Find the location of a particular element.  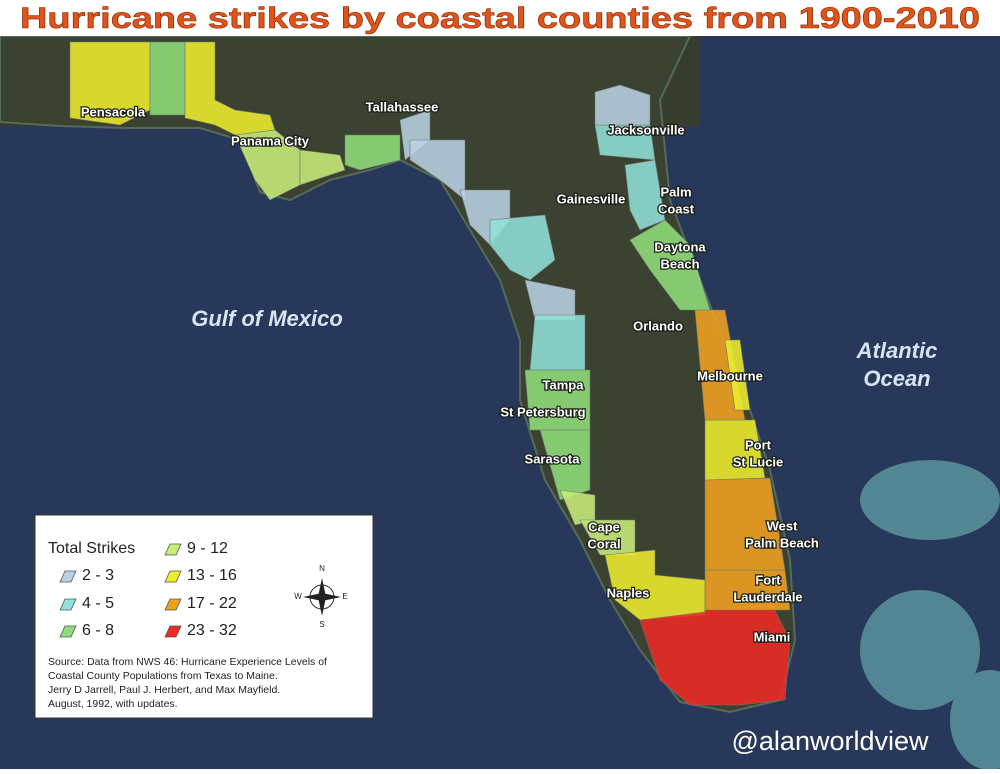

city-label: Lauderdale is located at coordinates (767, 596).